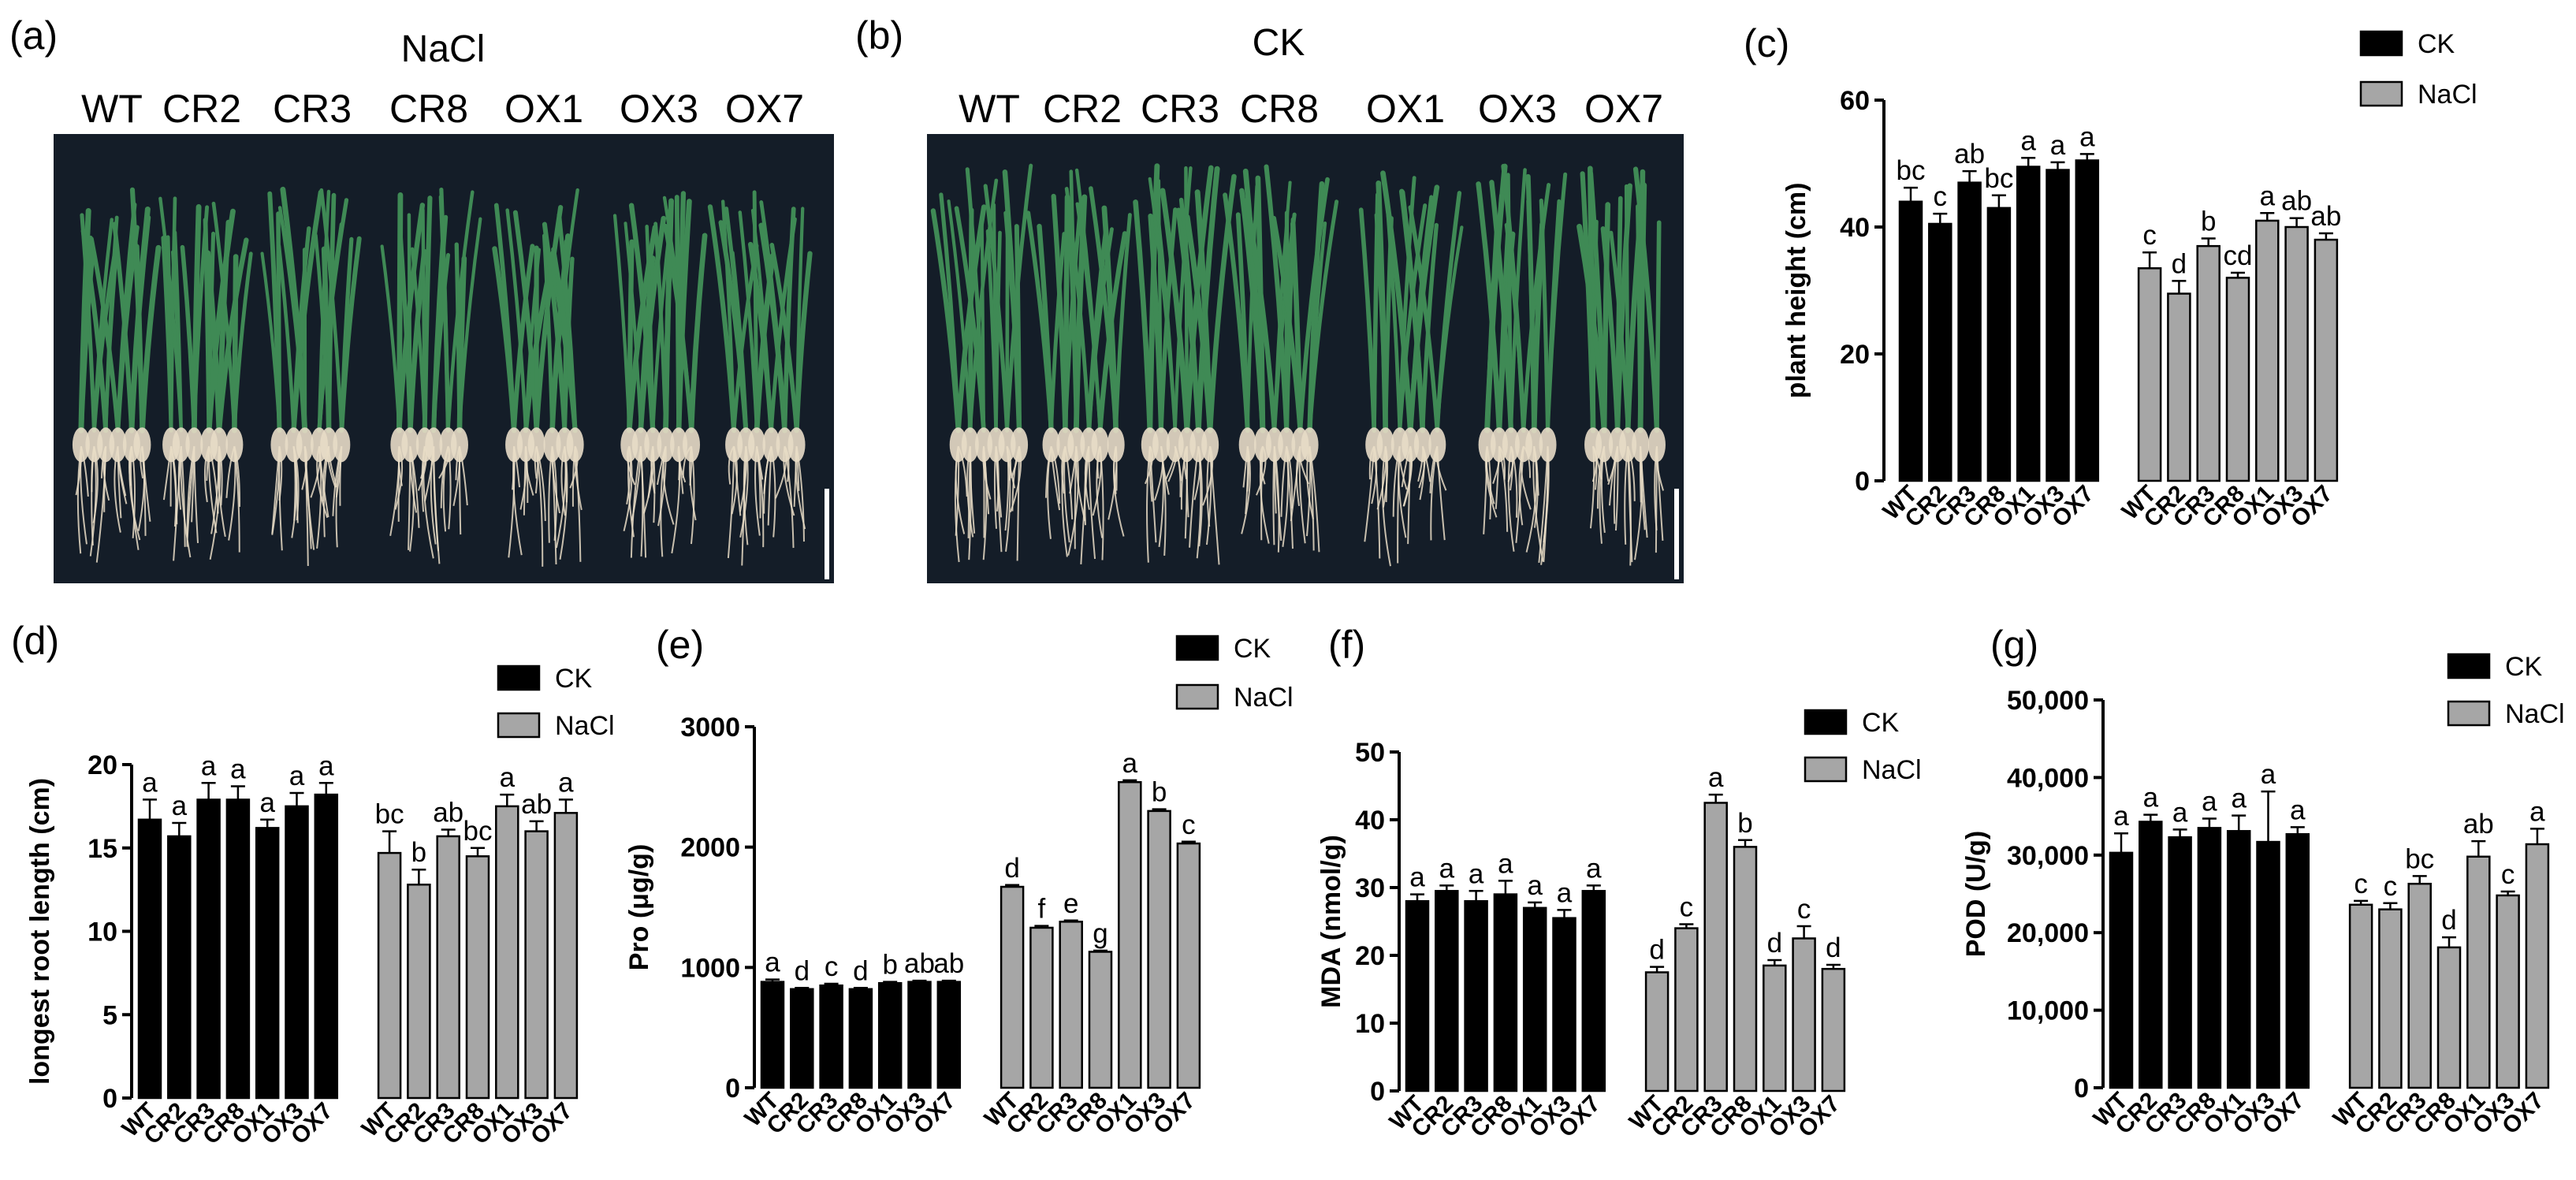  Describe the element at coordinates (1476, 996) in the screenshot. I see `bar-ck-cr3` at that location.